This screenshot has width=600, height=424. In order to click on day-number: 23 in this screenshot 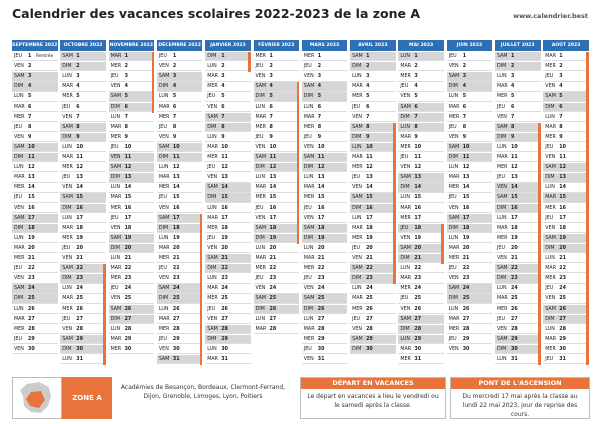, I will do `click(224, 279)`.